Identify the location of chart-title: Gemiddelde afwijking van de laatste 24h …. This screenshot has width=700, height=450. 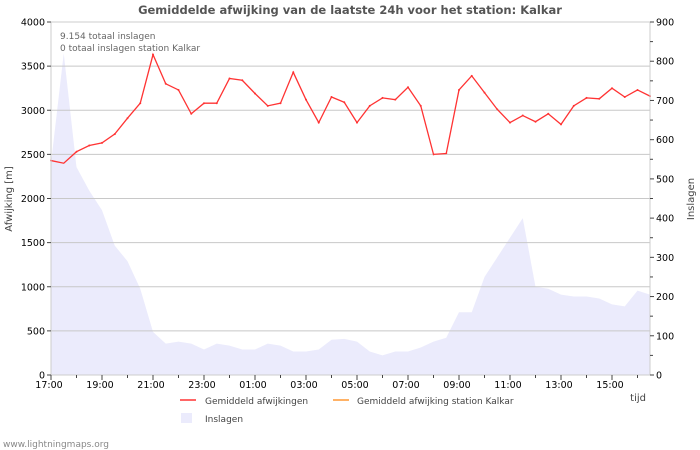
(350, 10).